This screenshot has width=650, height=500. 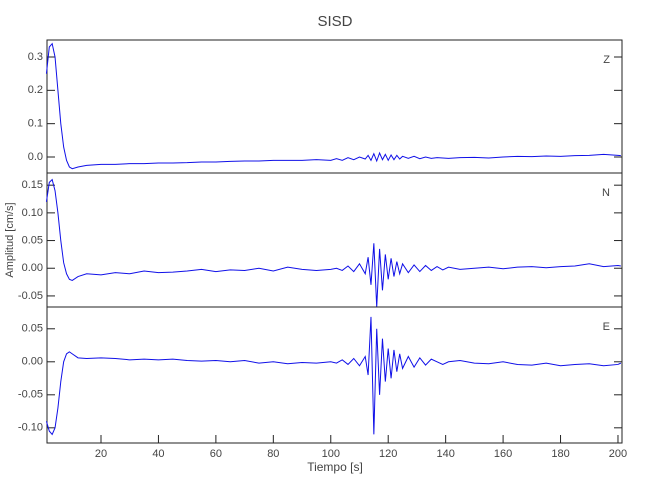 I want to click on component-label: N, so click(x=606, y=193).